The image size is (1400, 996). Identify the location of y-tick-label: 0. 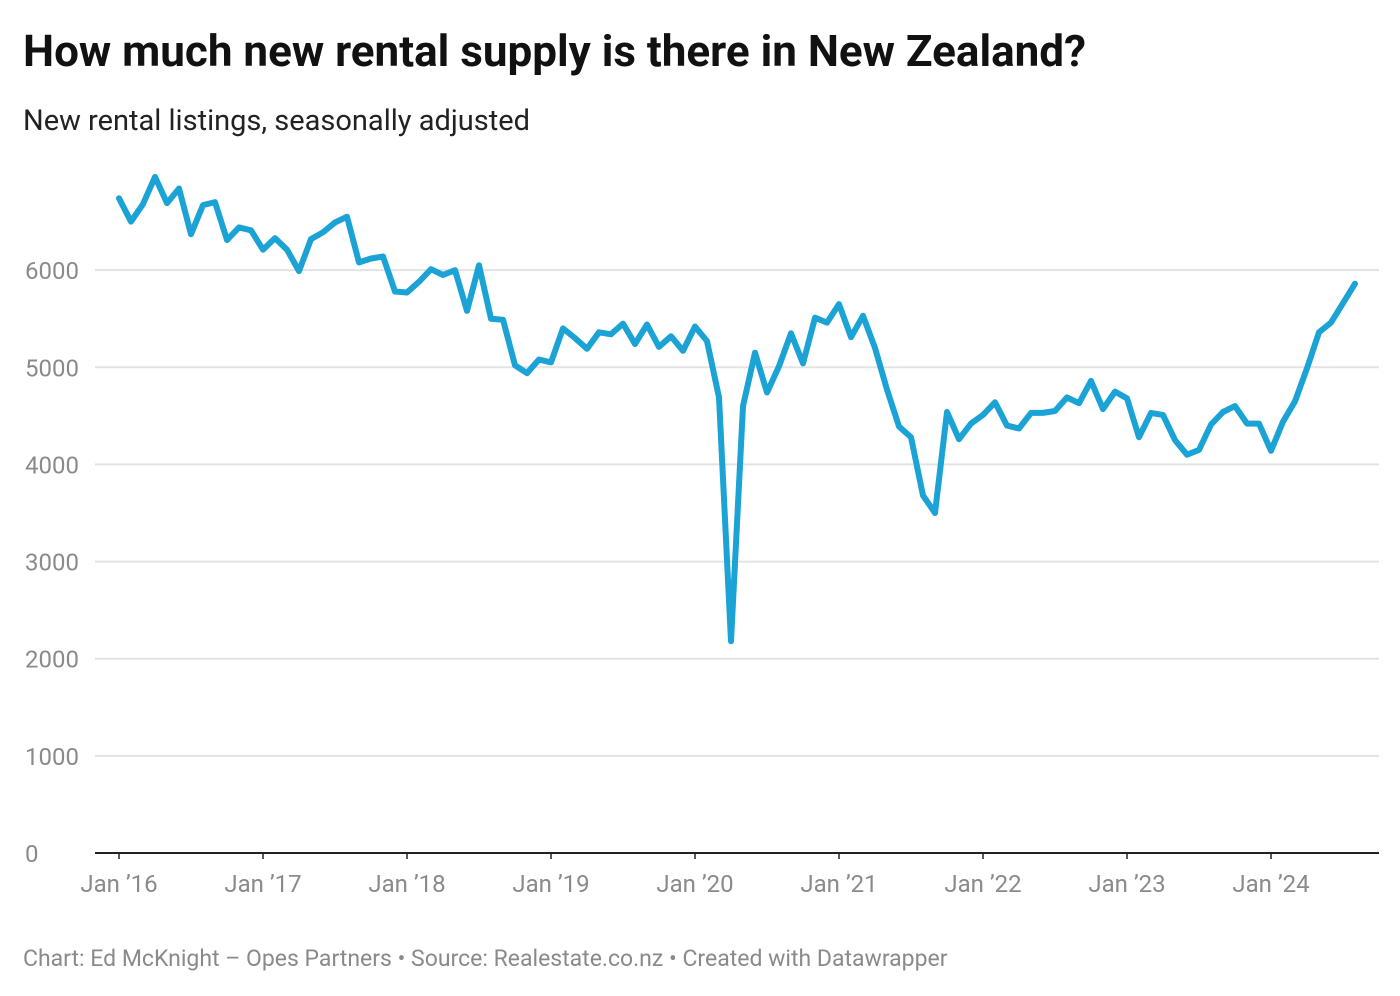
(32, 854).